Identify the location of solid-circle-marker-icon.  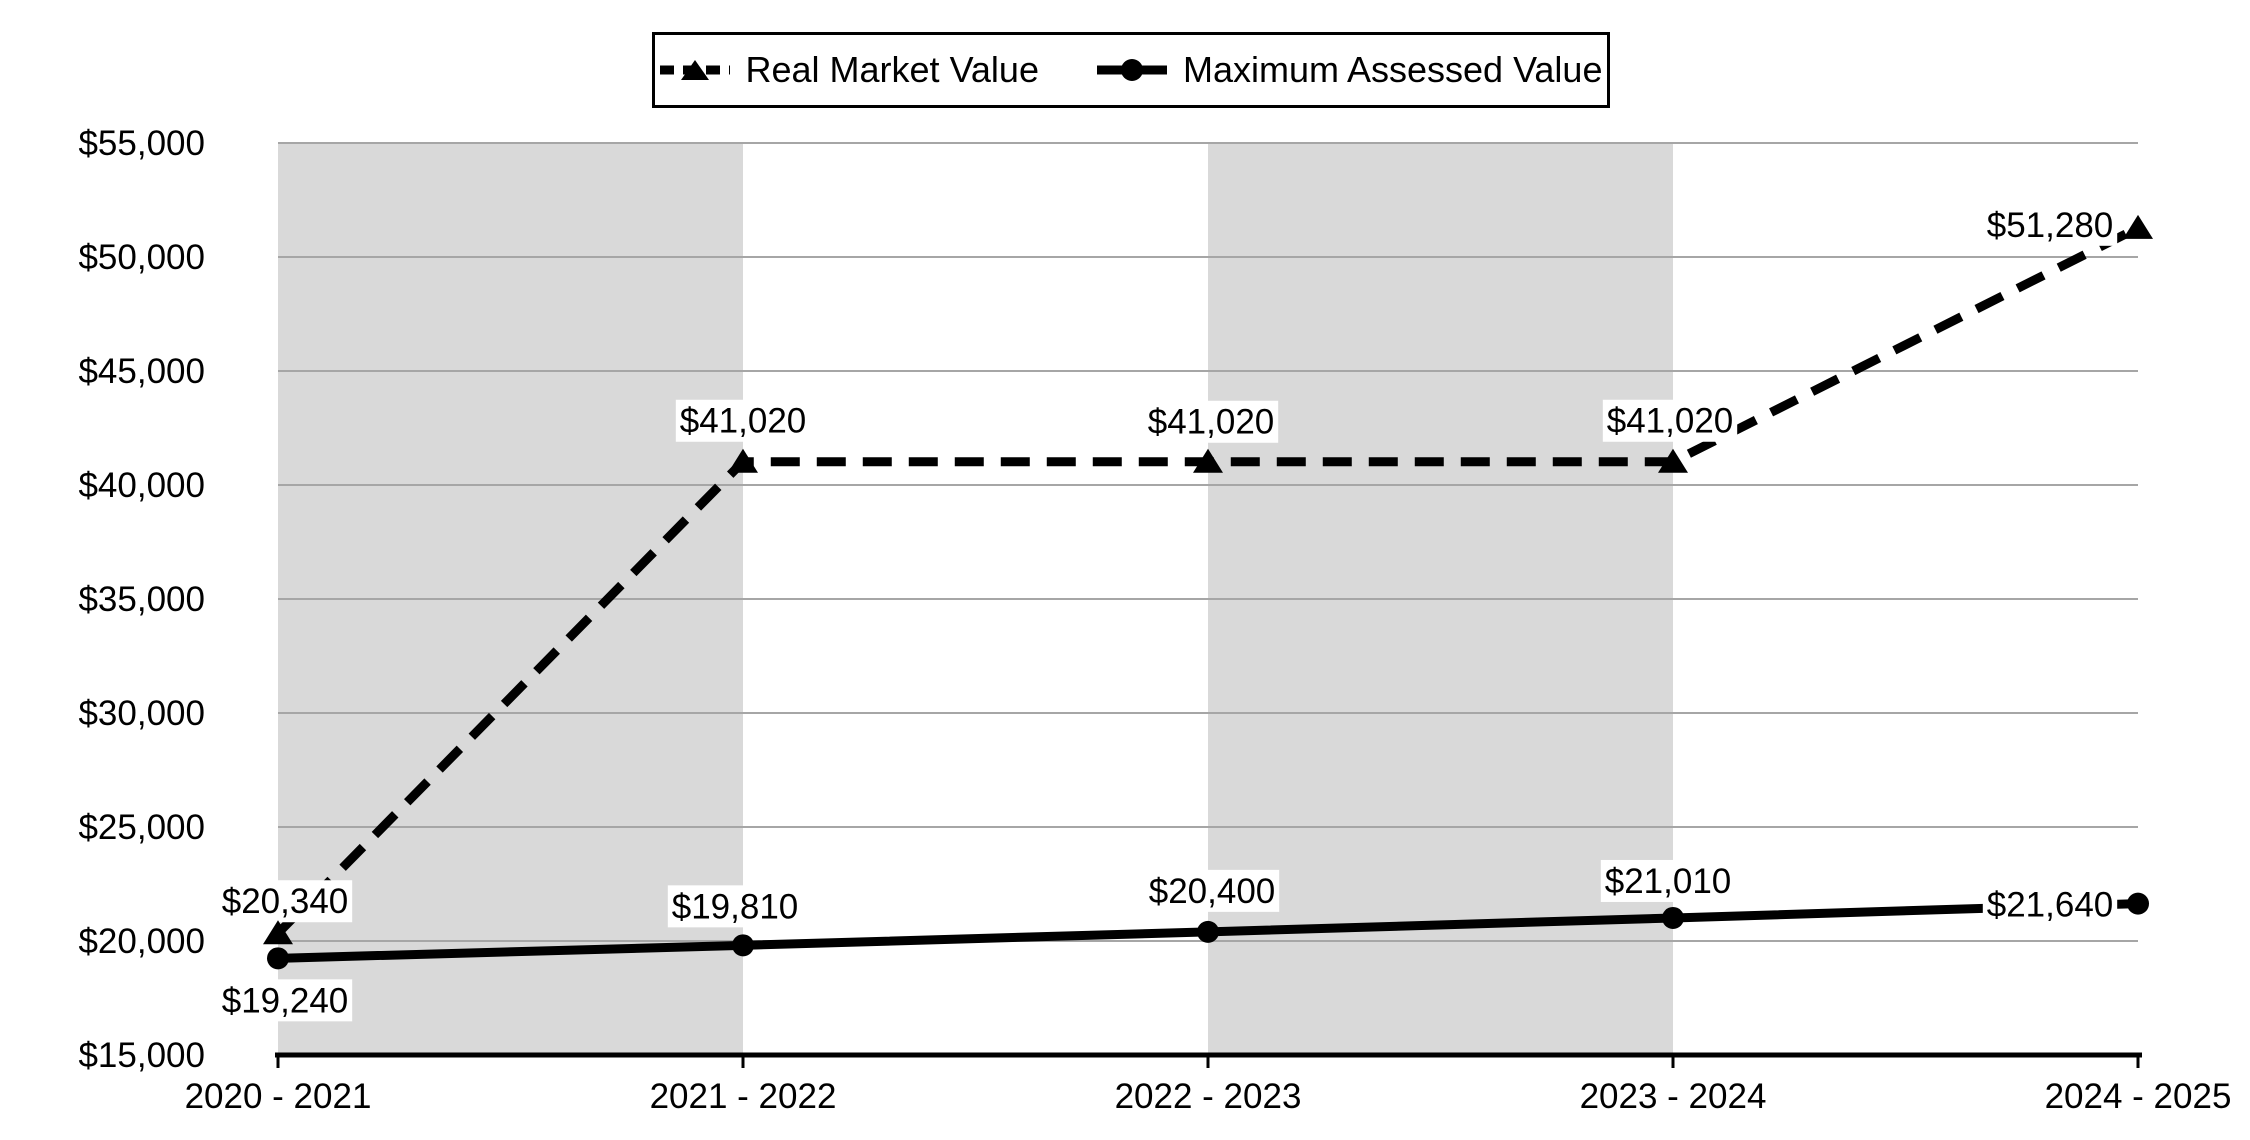
(1131, 70).